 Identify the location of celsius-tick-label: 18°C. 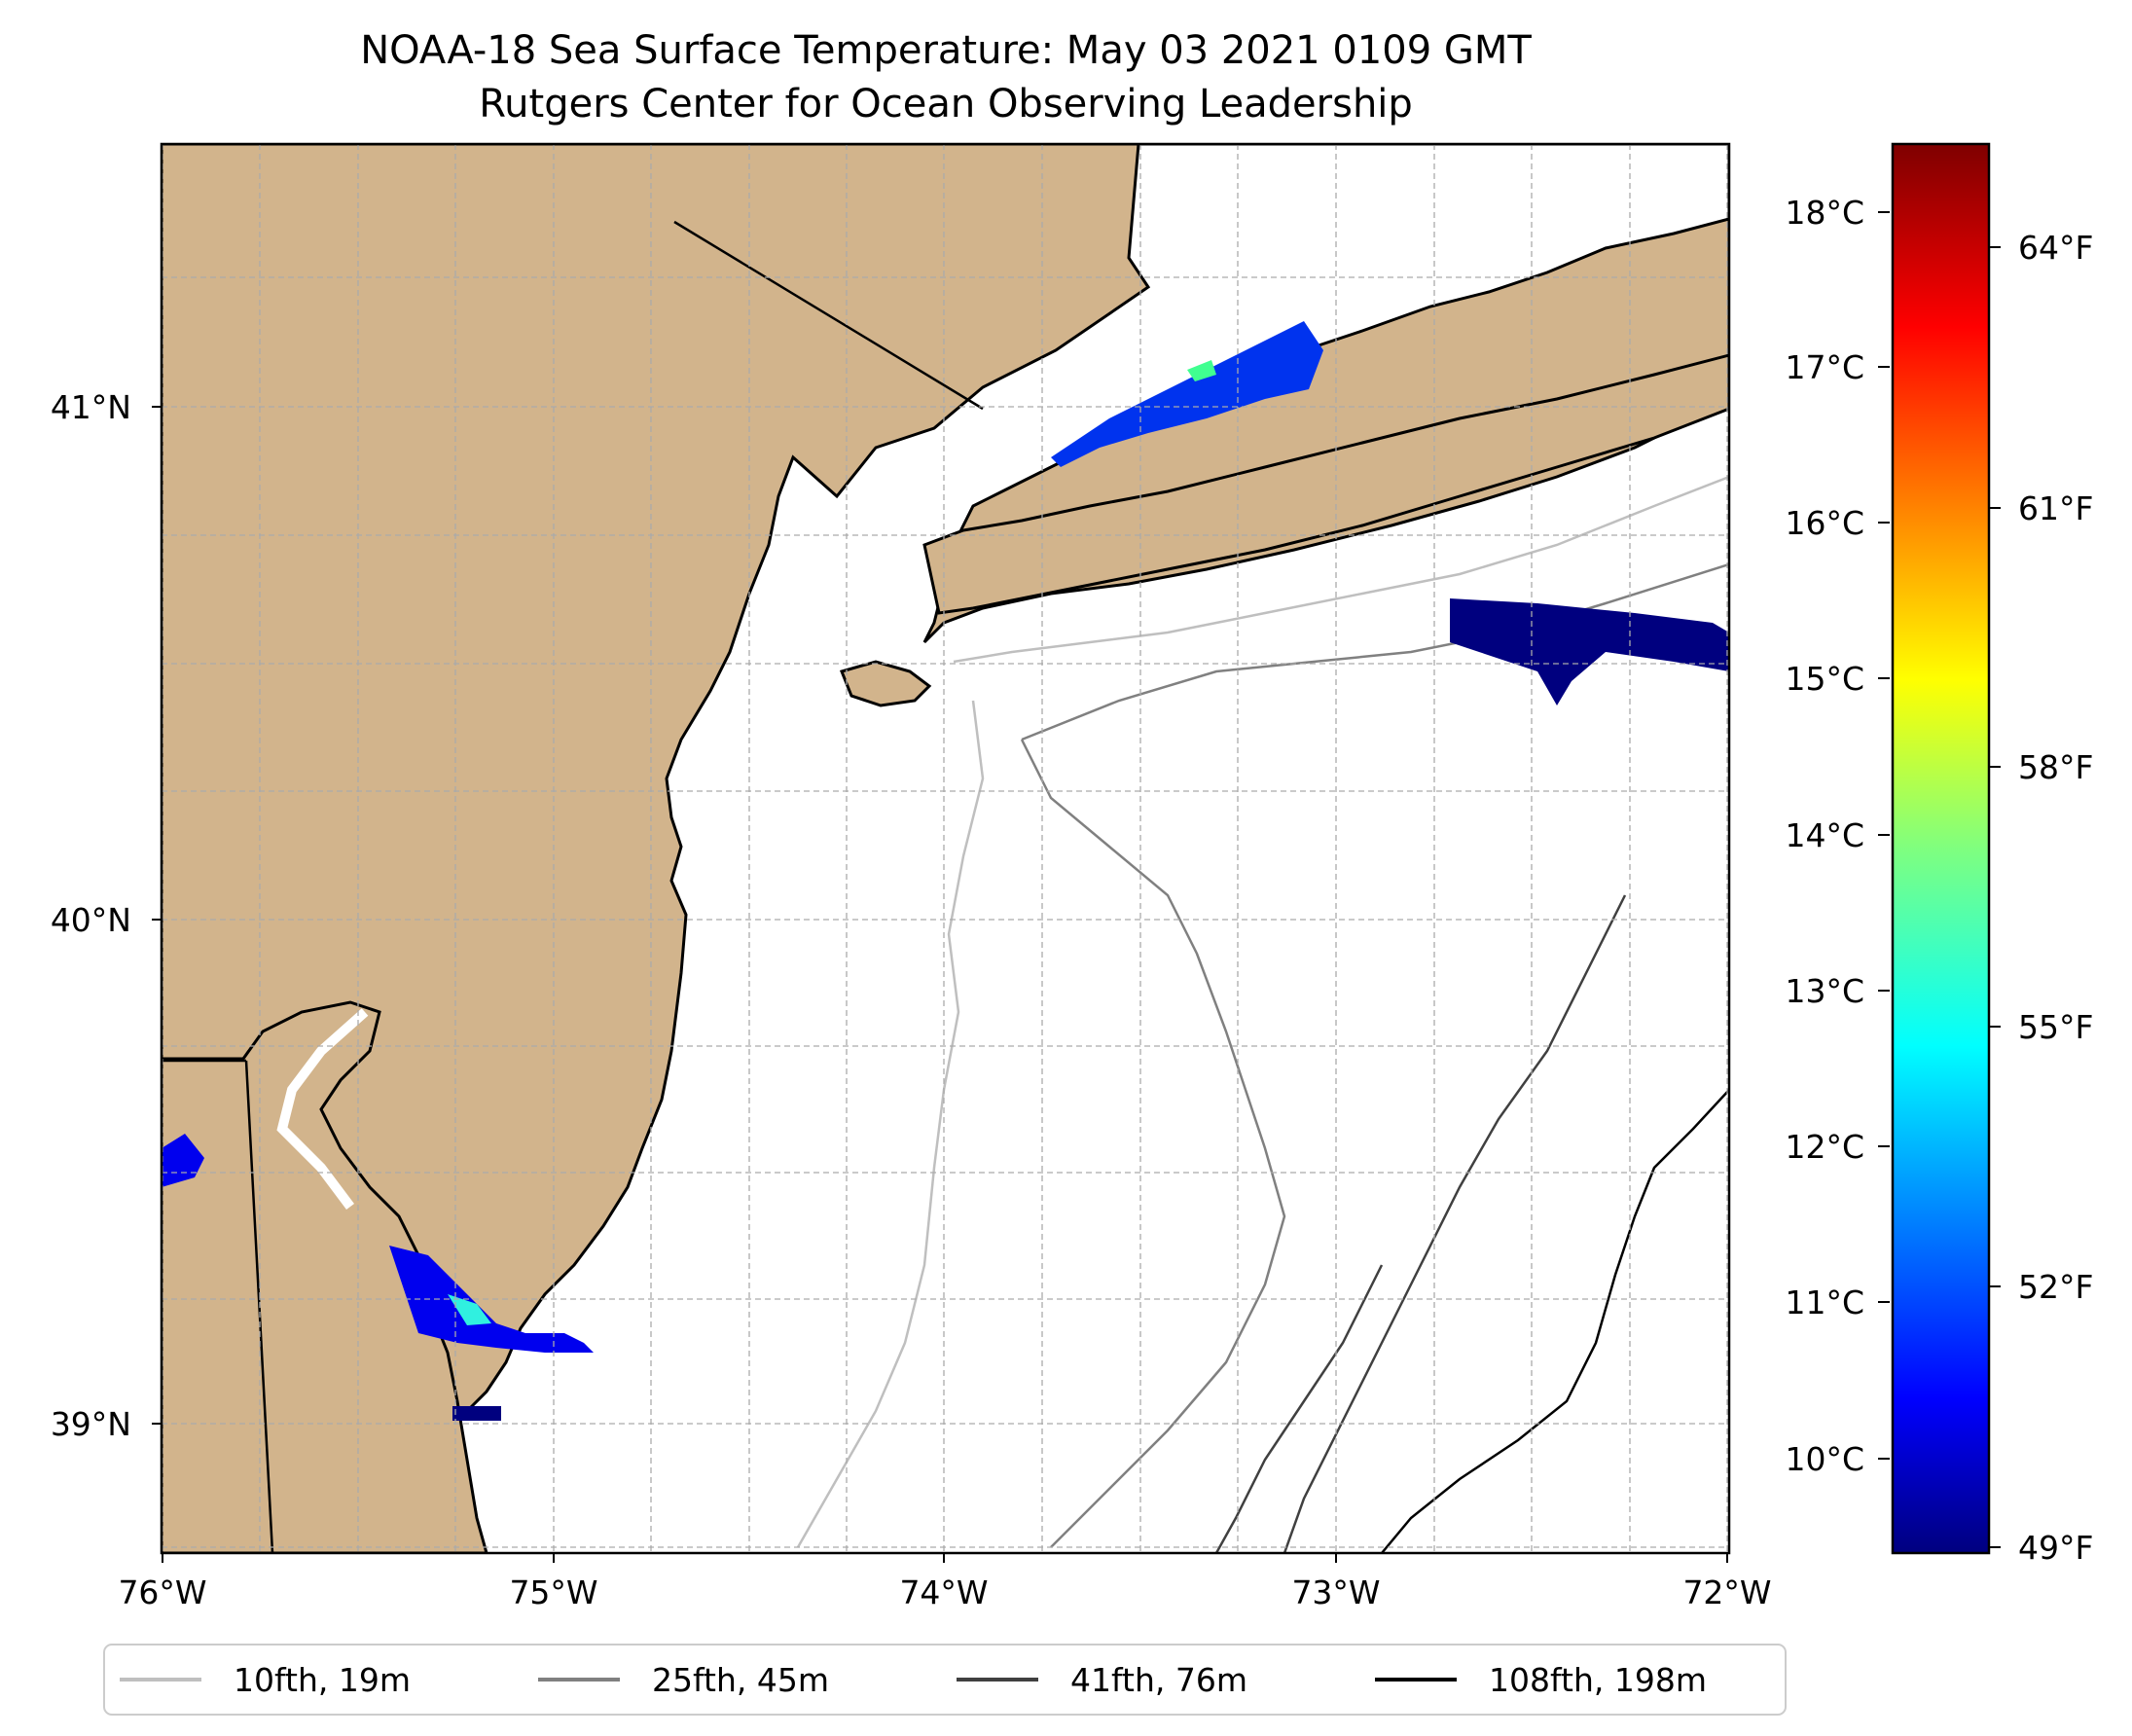
(1825, 213).